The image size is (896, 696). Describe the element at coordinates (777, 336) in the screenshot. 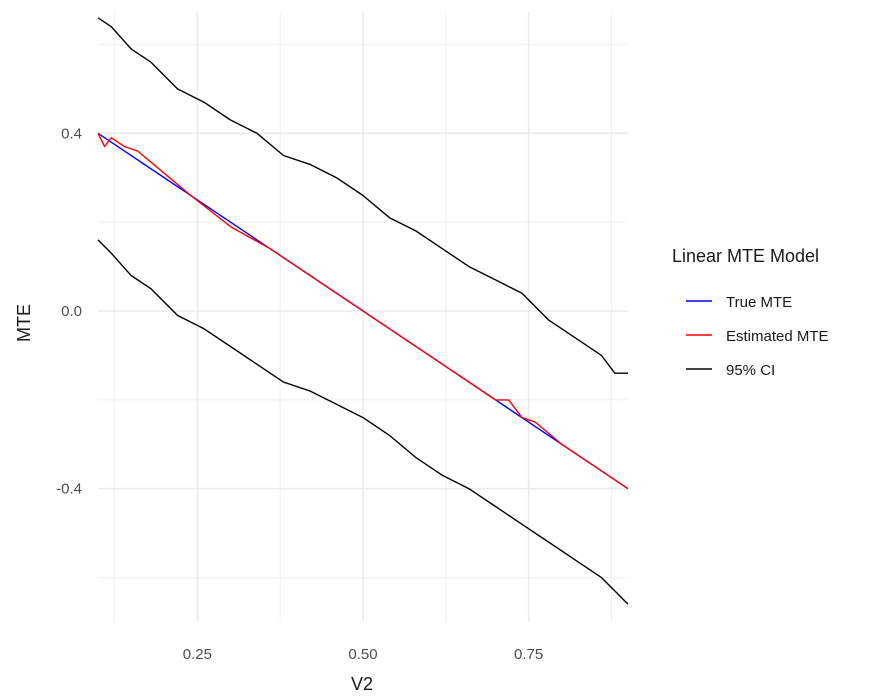

I see `legend-label: Estimated MTE` at that location.